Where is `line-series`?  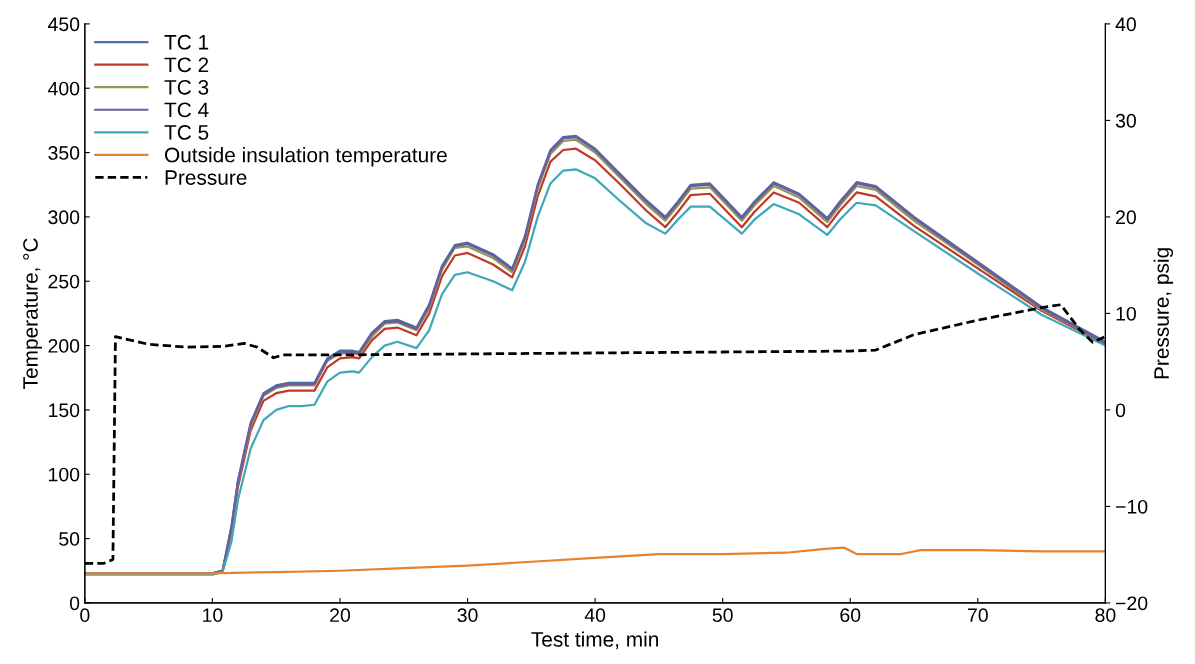 line-series is located at coordinates (595, 560).